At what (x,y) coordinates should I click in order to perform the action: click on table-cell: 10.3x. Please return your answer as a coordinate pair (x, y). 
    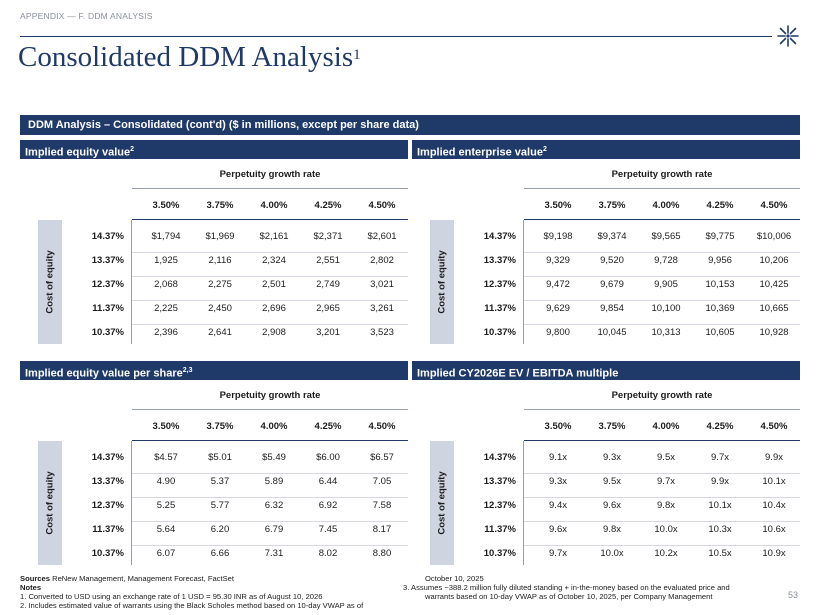
    Looking at the image, I should click on (720, 529).